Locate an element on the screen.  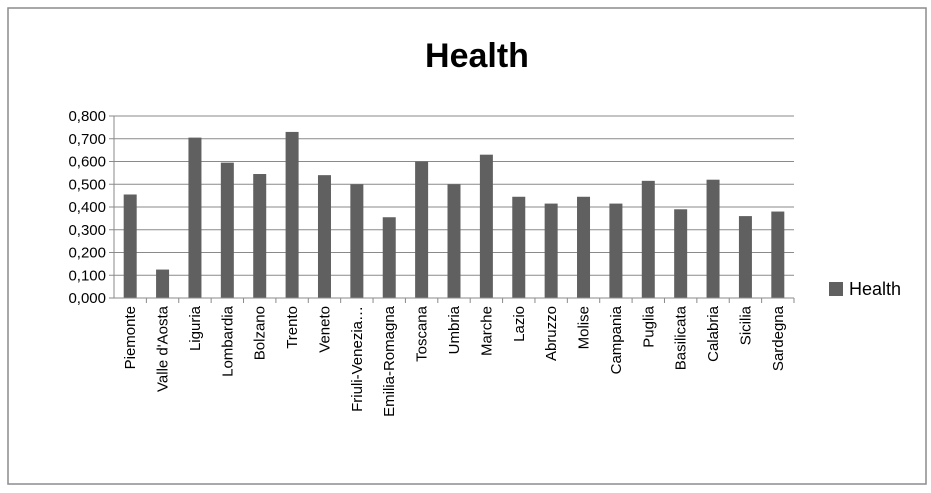
y-tick-label: 0,500 is located at coordinates (87, 184).